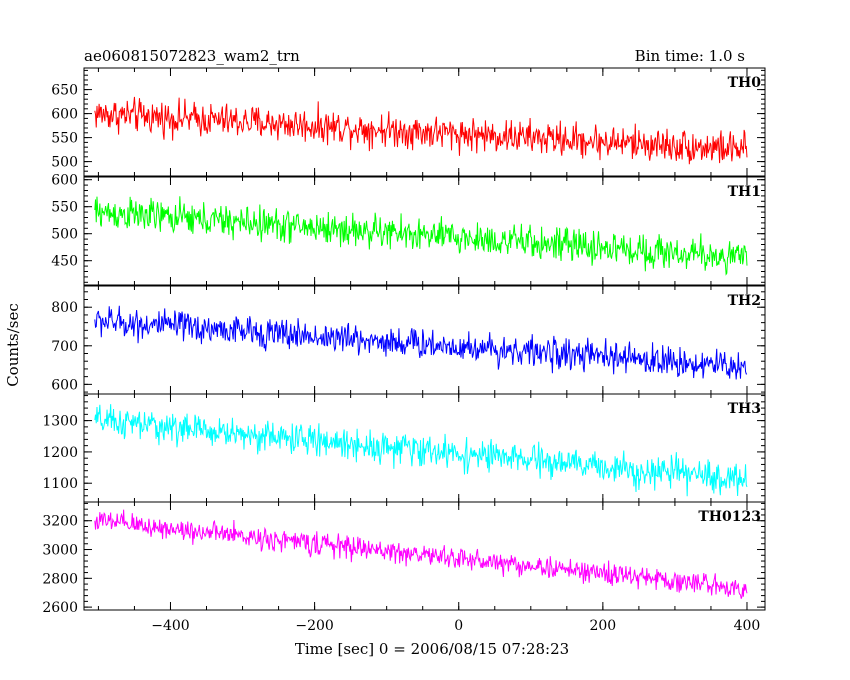  What do you see at coordinates (60, 522) in the screenshot?
I see `y-tick-label: 3200` at bounding box center [60, 522].